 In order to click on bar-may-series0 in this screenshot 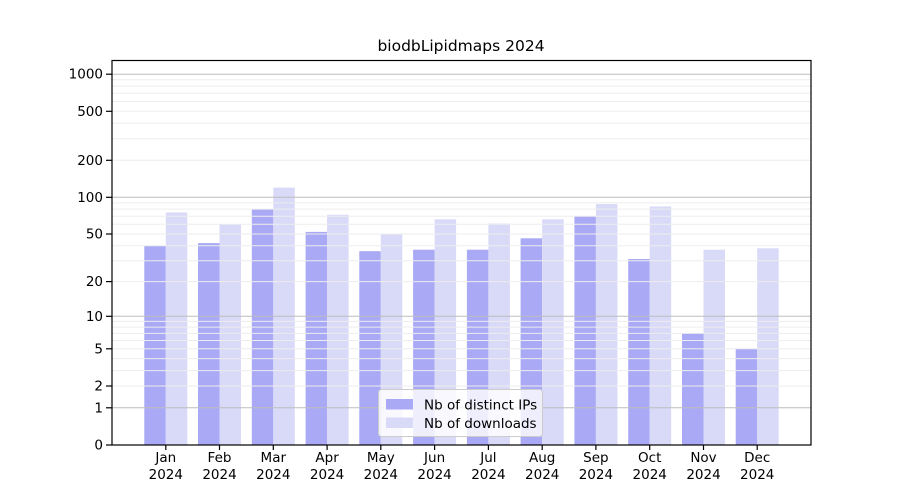, I will do `click(370, 348)`.